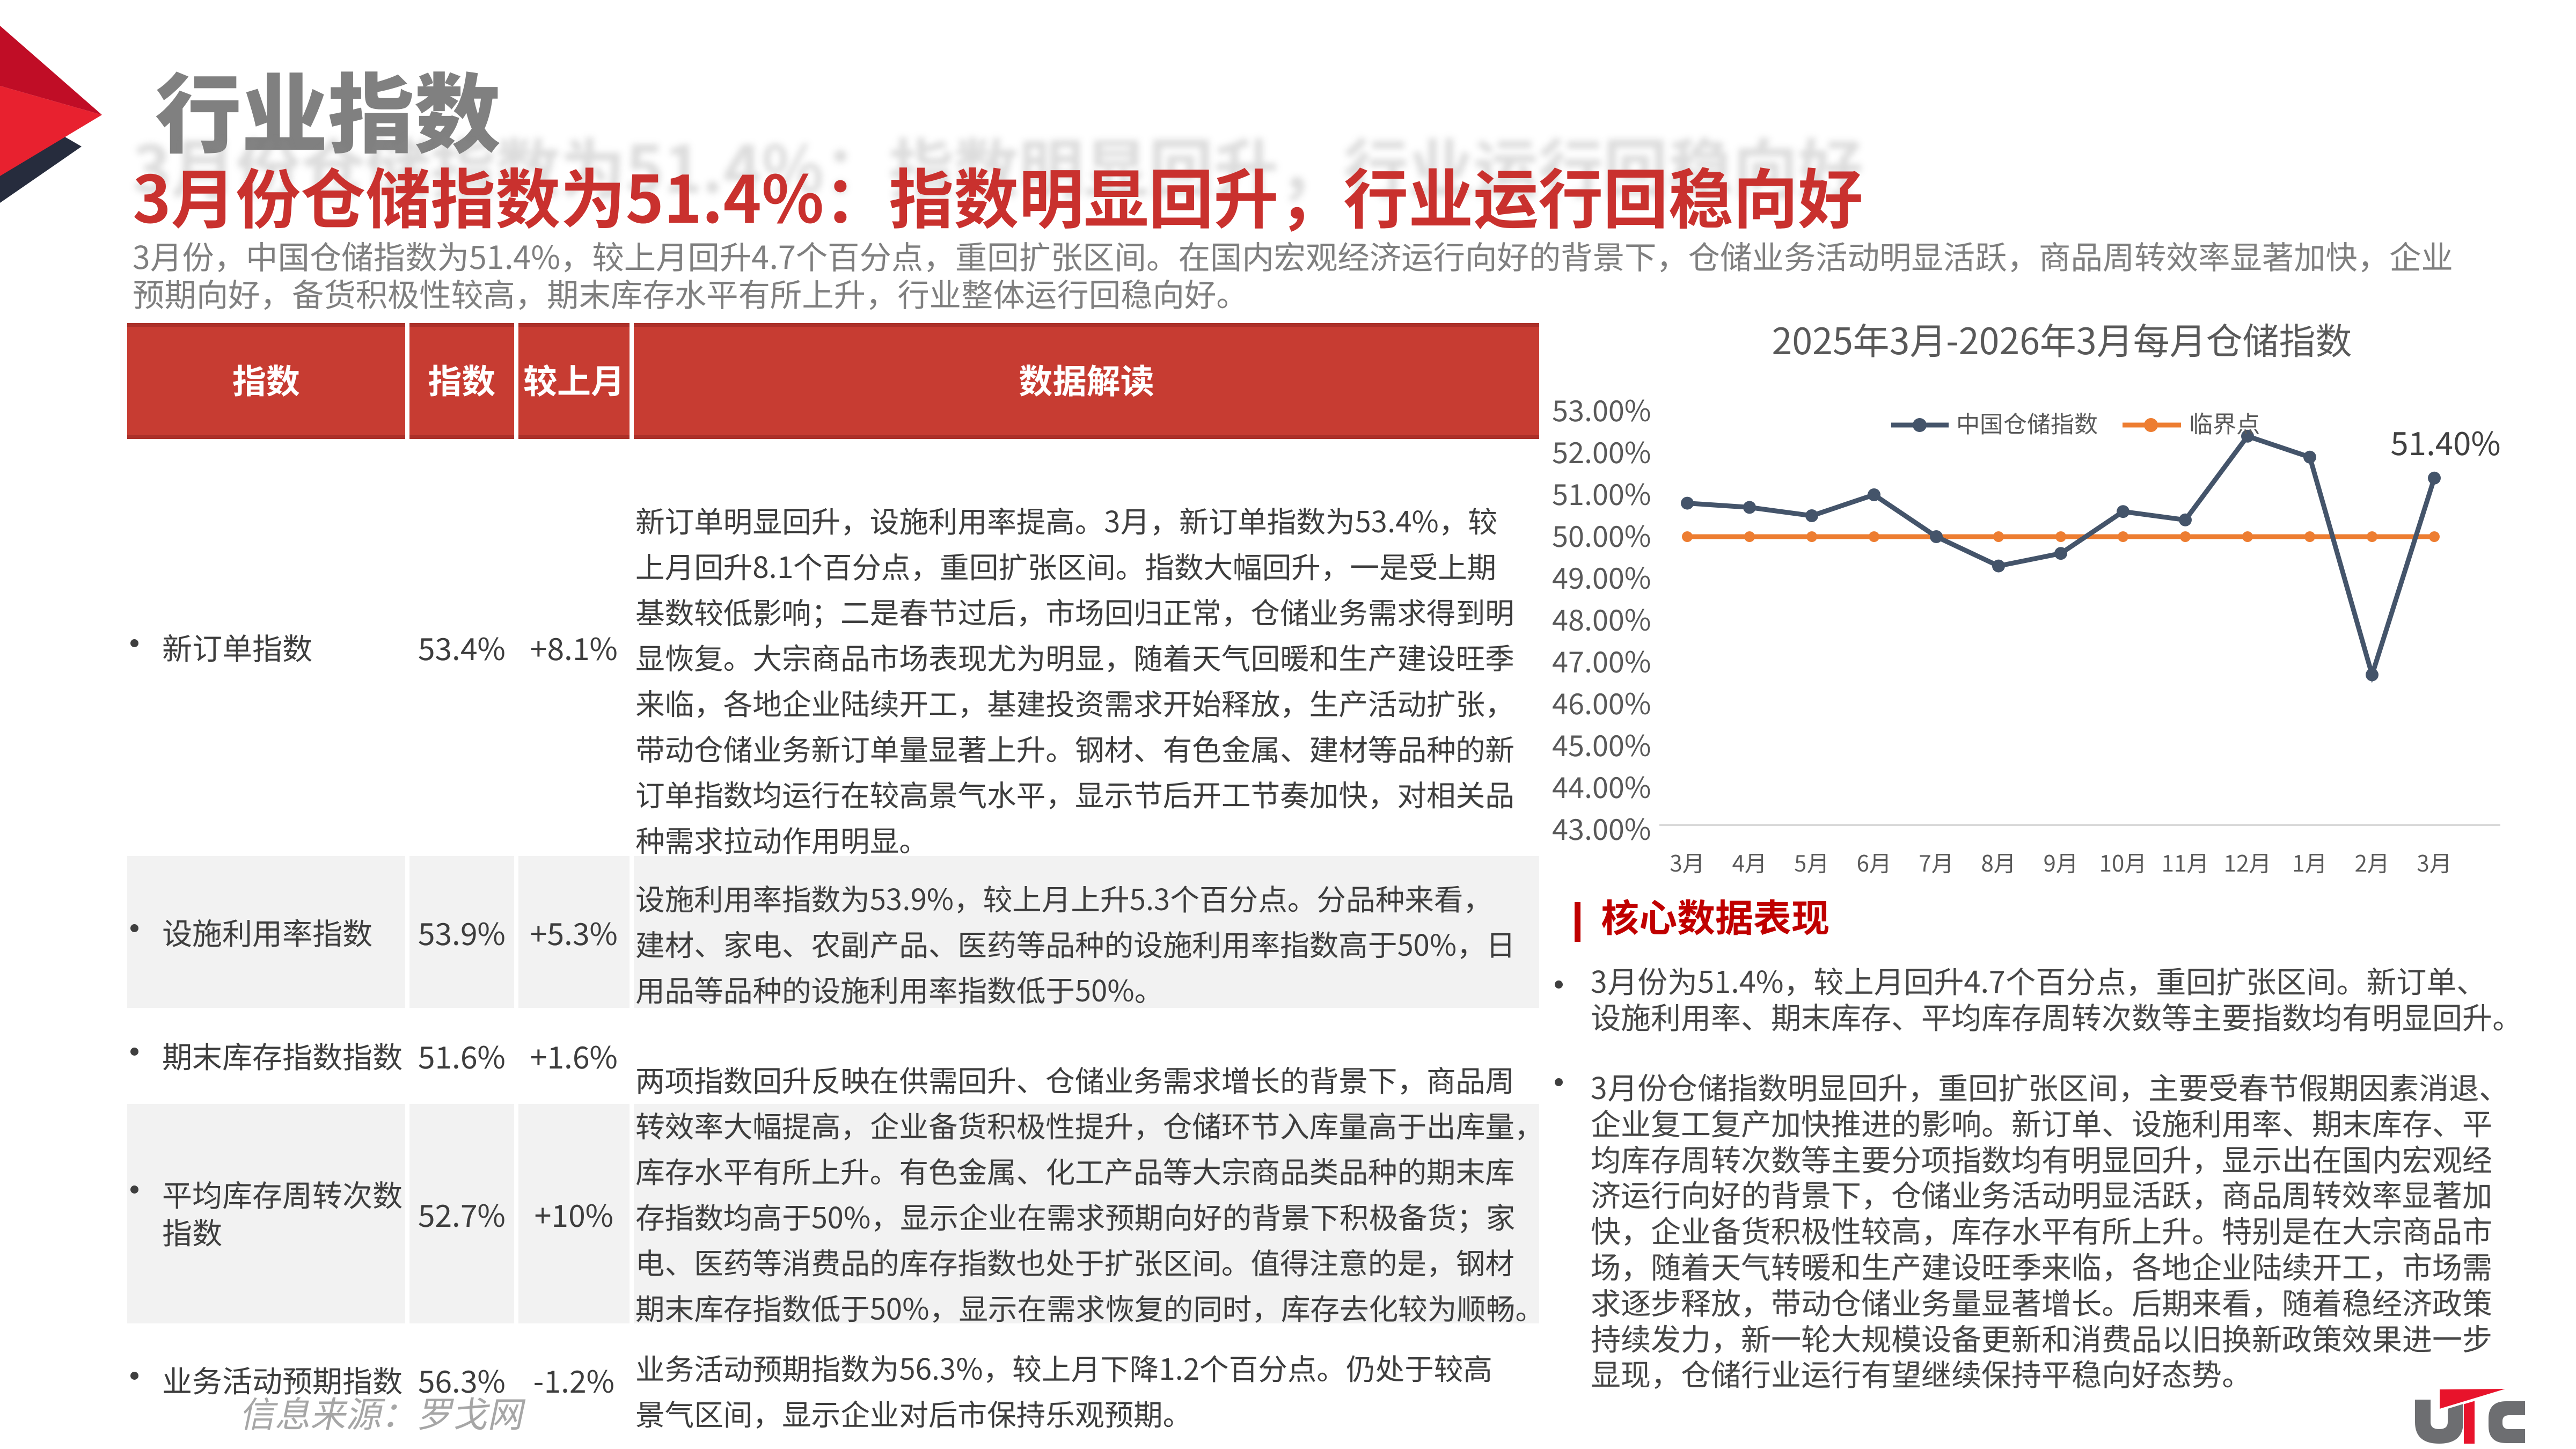 This screenshot has width=2576, height=1449. What do you see at coordinates (2060, 862) in the screenshot?
I see `svg-text: 9月` at bounding box center [2060, 862].